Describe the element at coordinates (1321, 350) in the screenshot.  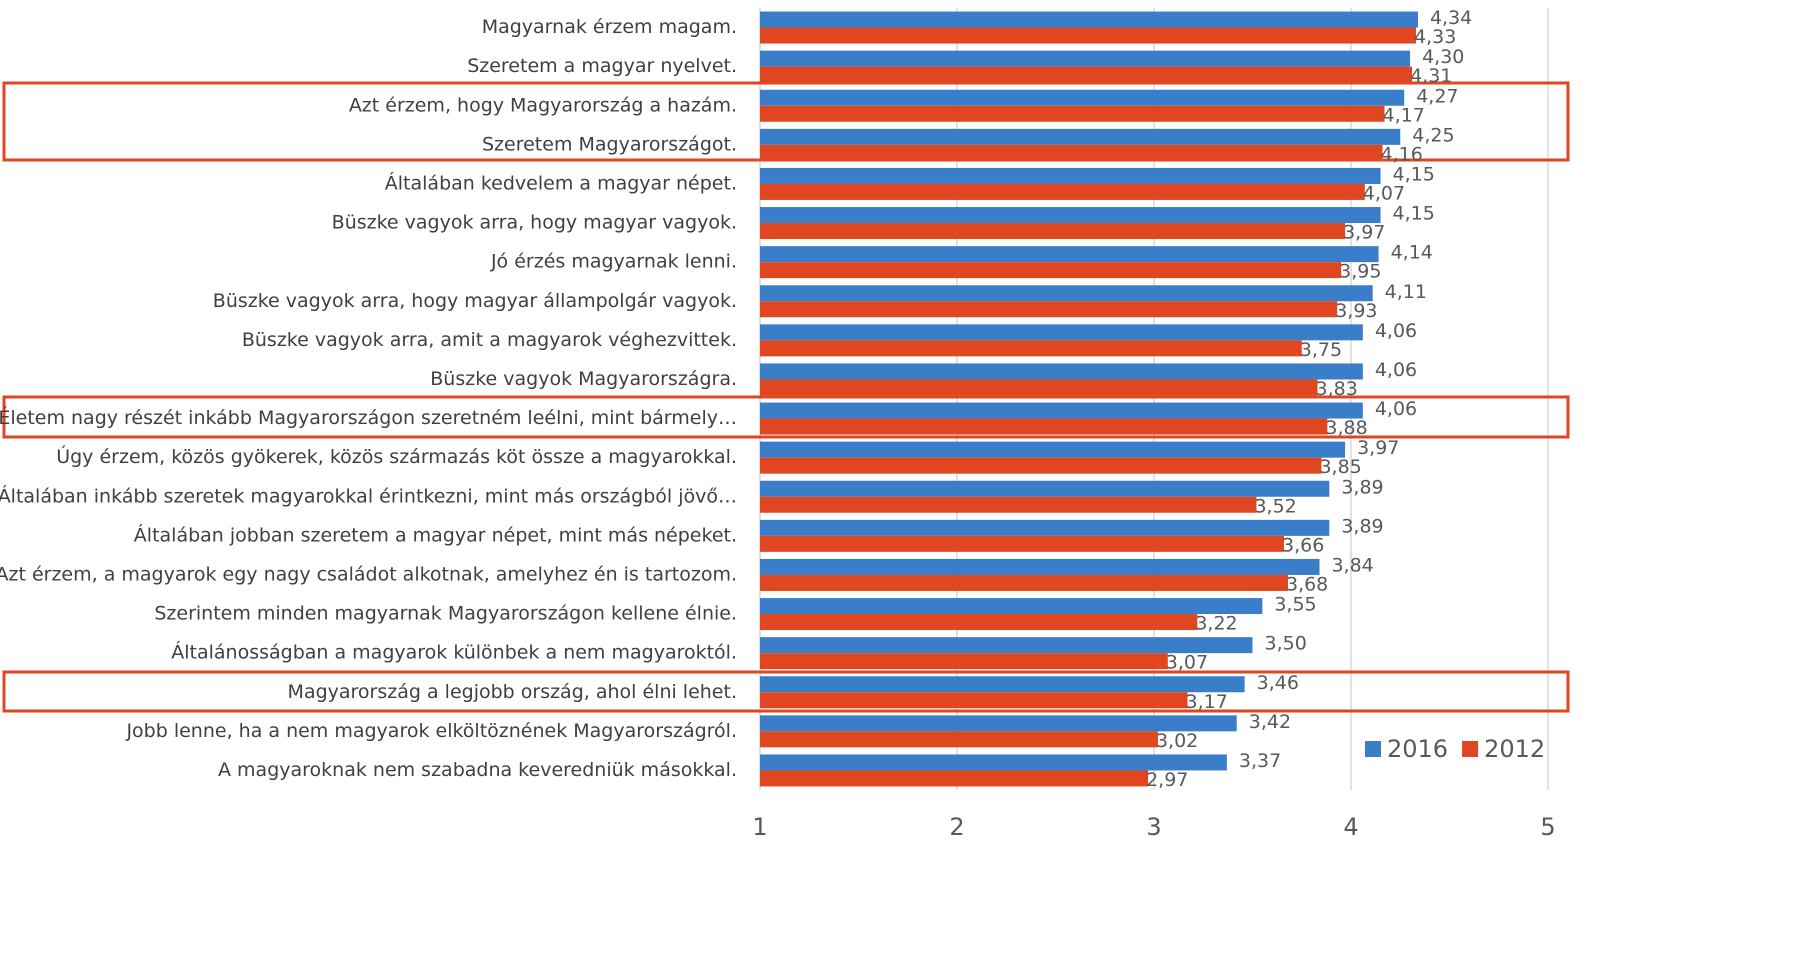
I see `value-label: 3,75` at that location.